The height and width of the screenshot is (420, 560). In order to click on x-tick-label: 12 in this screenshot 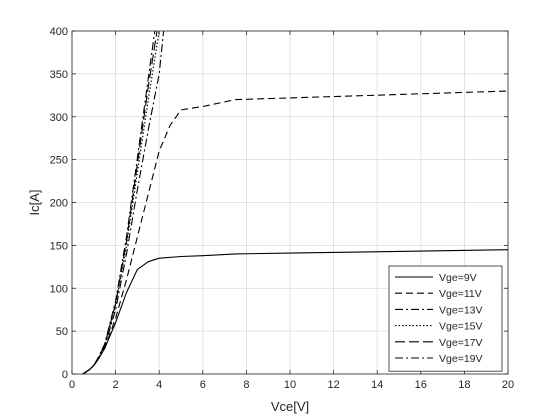, I will do `click(333, 385)`.